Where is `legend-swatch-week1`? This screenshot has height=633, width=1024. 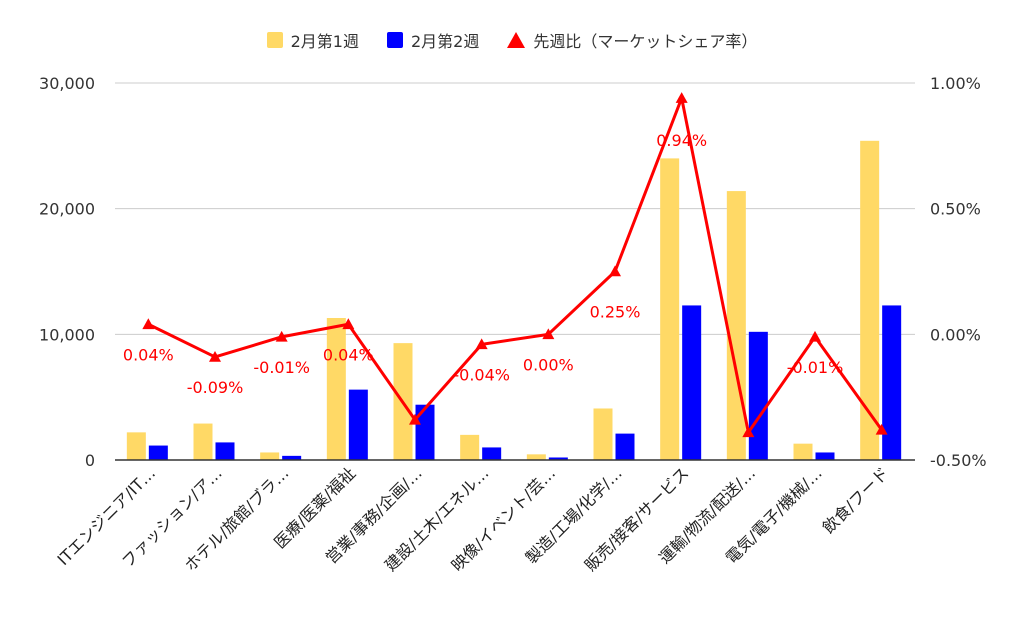
legend-swatch-week1 is located at coordinates (274, 40).